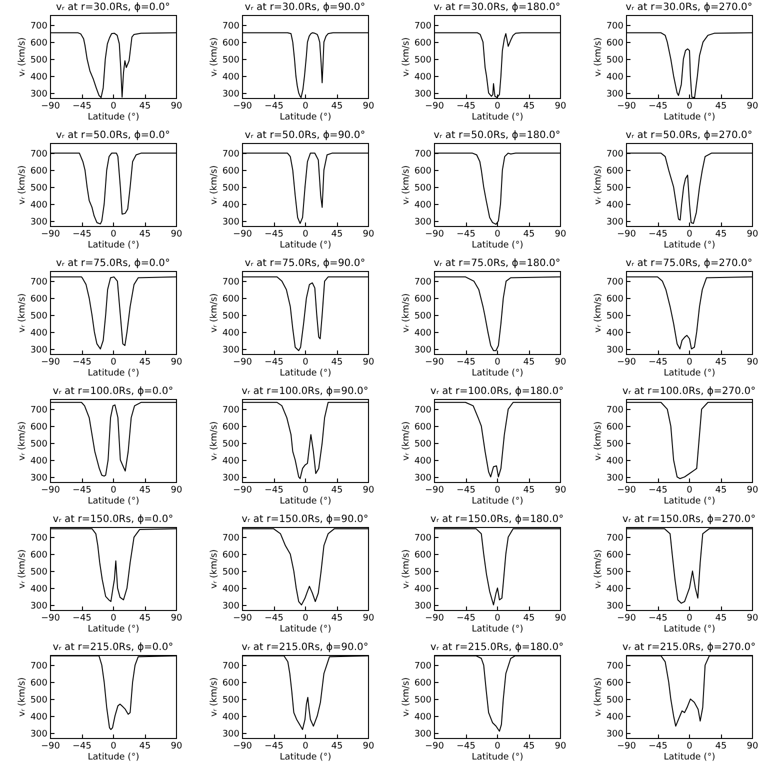 This screenshot has width=768, height=768. What do you see at coordinates (689, 135) in the screenshot?
I see `chart-title: vᵣ at r=50.0Rs, ϕ=270.0°` at bounding box center [689, 135].